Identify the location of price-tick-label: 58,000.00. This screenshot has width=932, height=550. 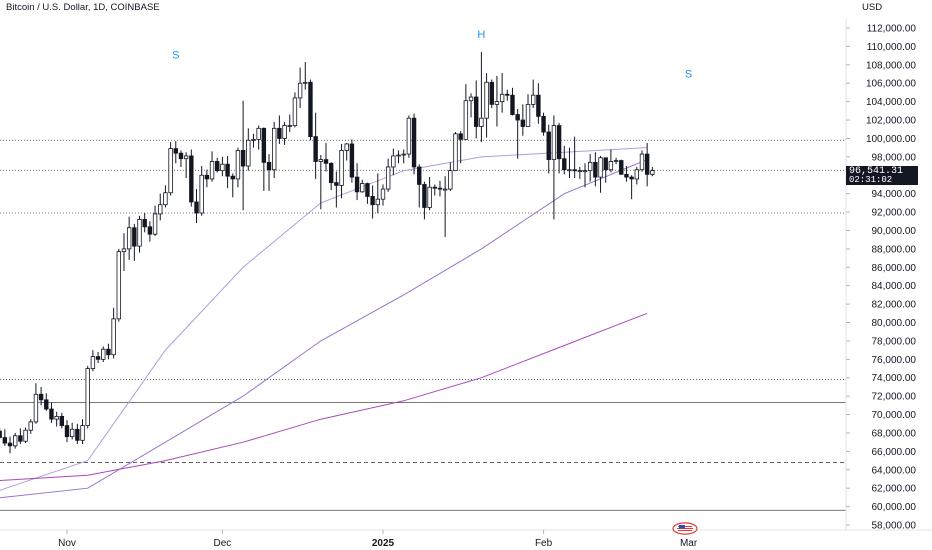
(894, 526).